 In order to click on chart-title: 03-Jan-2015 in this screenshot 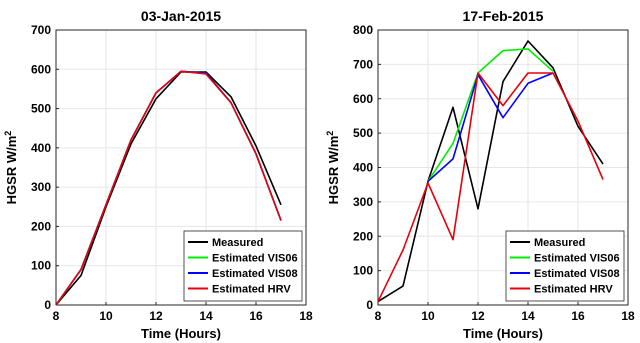, I will do `click(181, 16)`.